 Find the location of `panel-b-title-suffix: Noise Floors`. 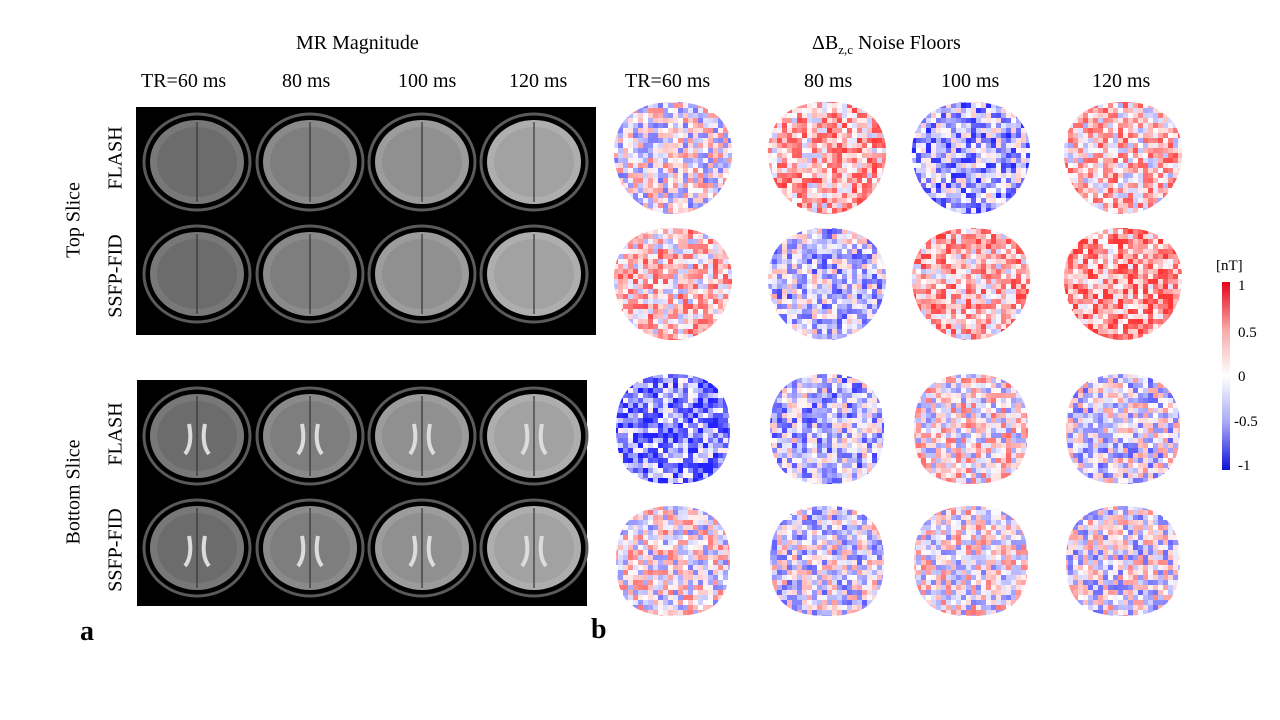

panel-b-title-suffix: Noise Floors is located at coordinates (907, 43).